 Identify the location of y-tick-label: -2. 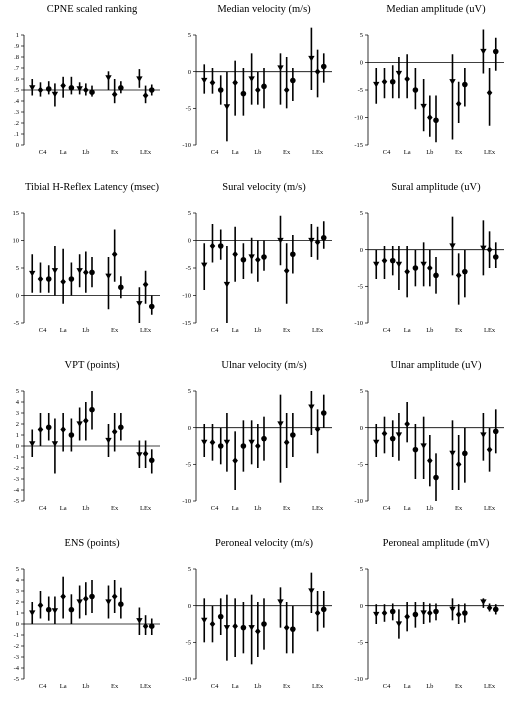
(16, 468).